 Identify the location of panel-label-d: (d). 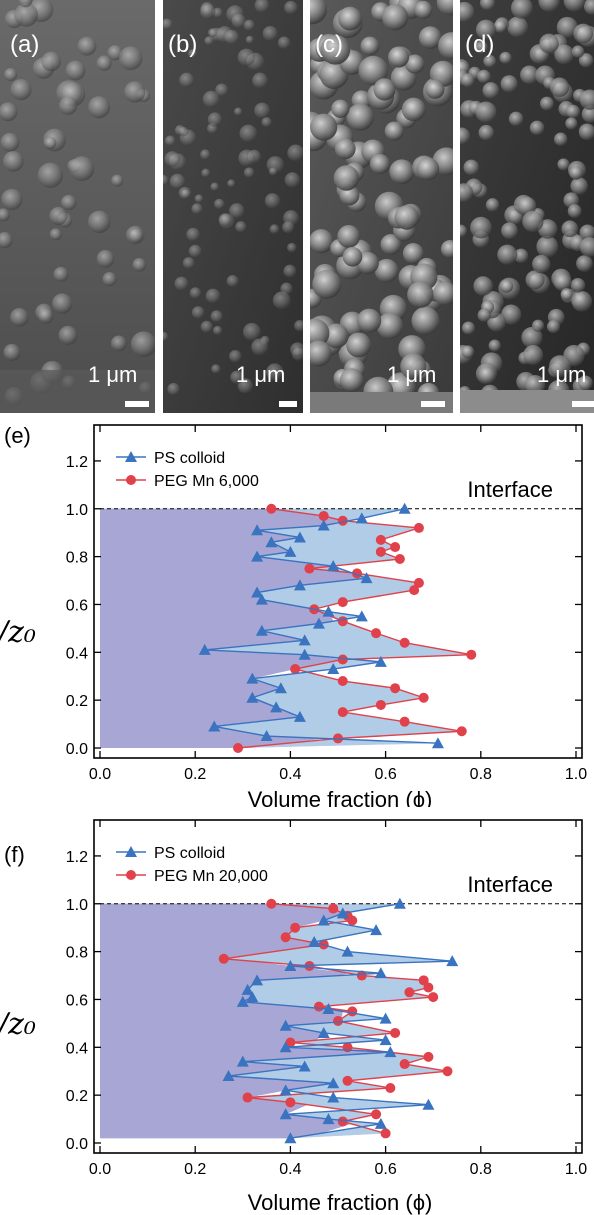
(479, 44).